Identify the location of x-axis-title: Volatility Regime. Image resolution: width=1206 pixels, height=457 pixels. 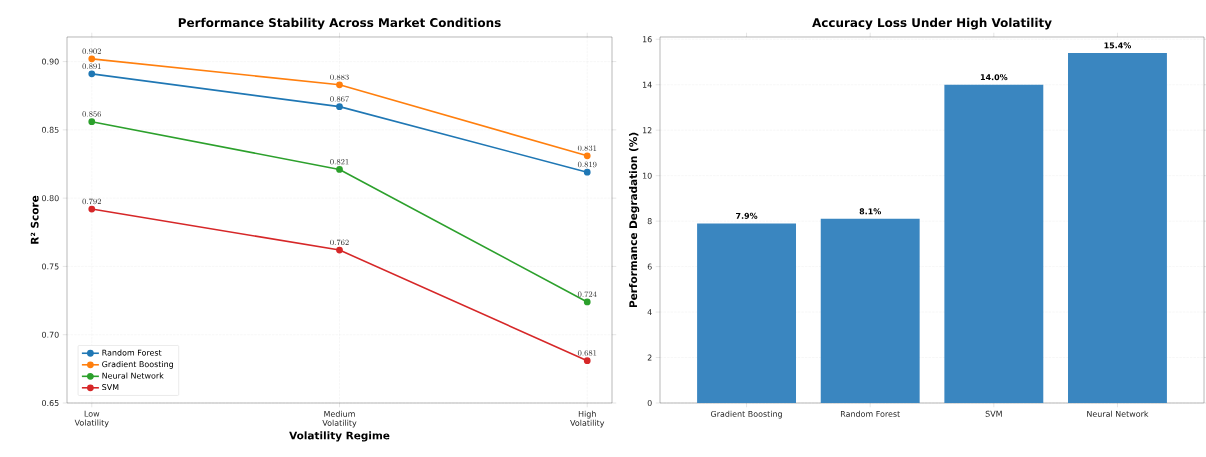
(339, 436).